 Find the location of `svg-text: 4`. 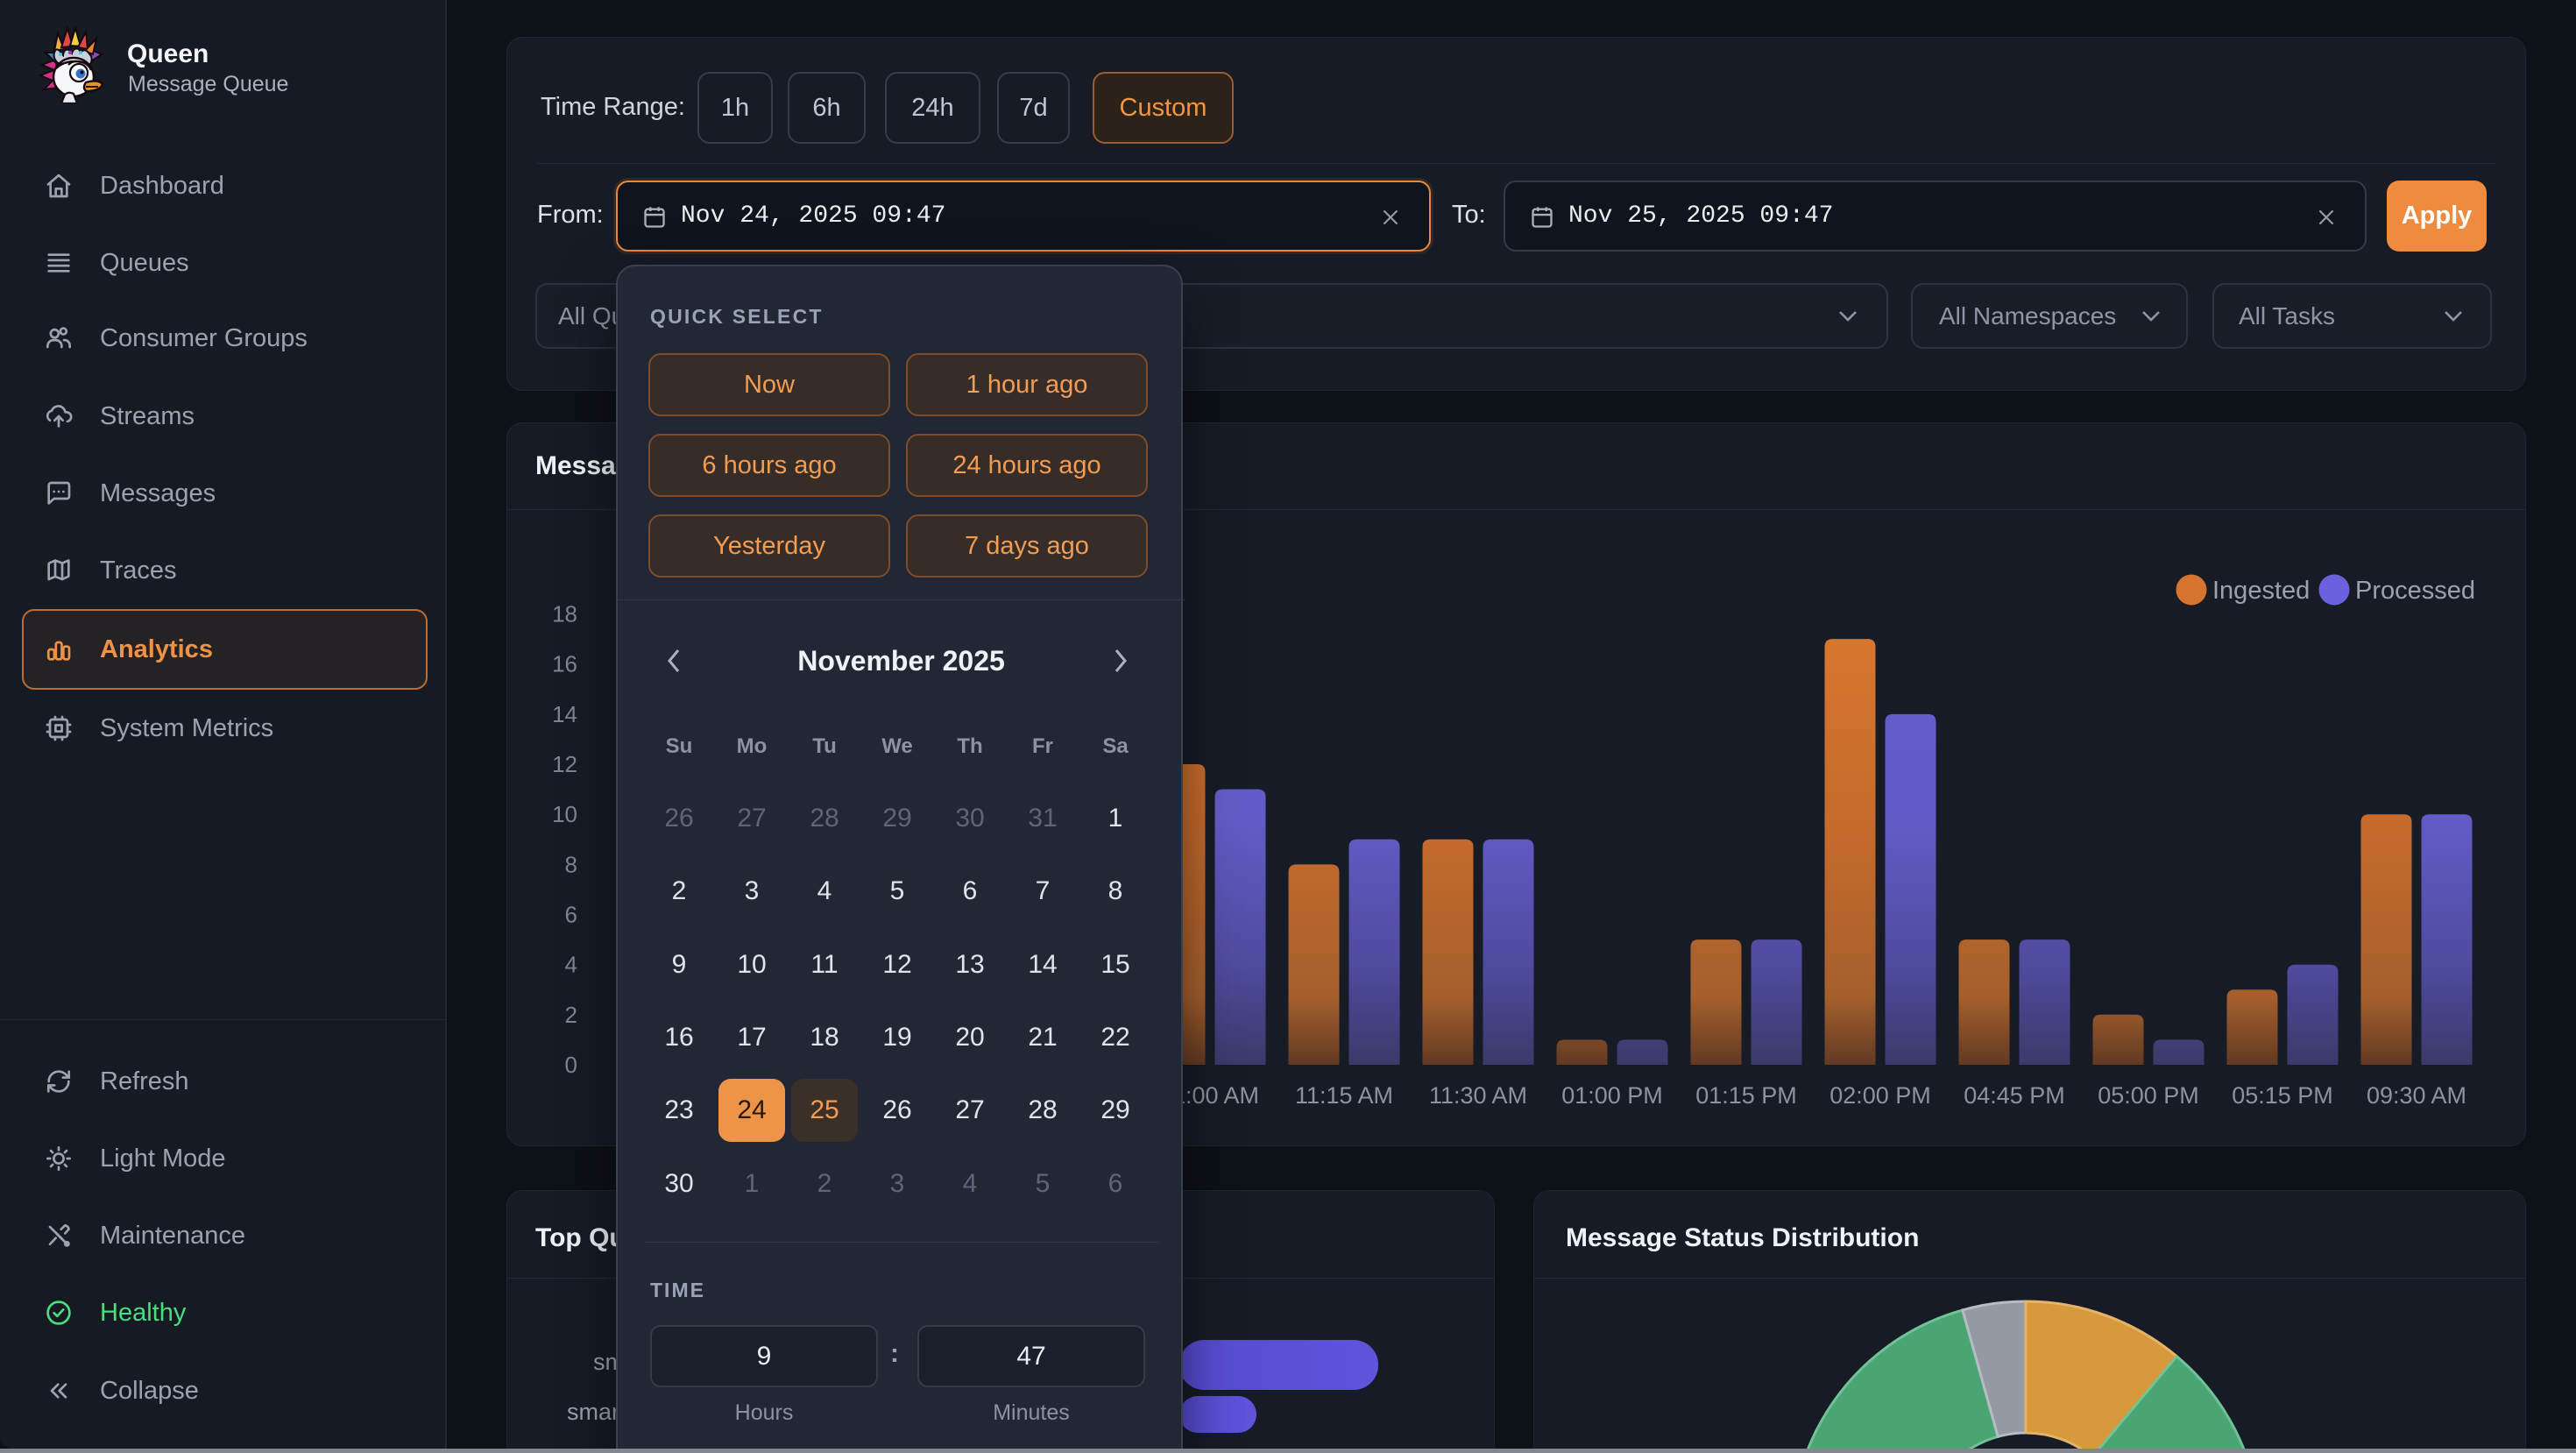

svg-text: 4 is located at coordinates (571, 965).